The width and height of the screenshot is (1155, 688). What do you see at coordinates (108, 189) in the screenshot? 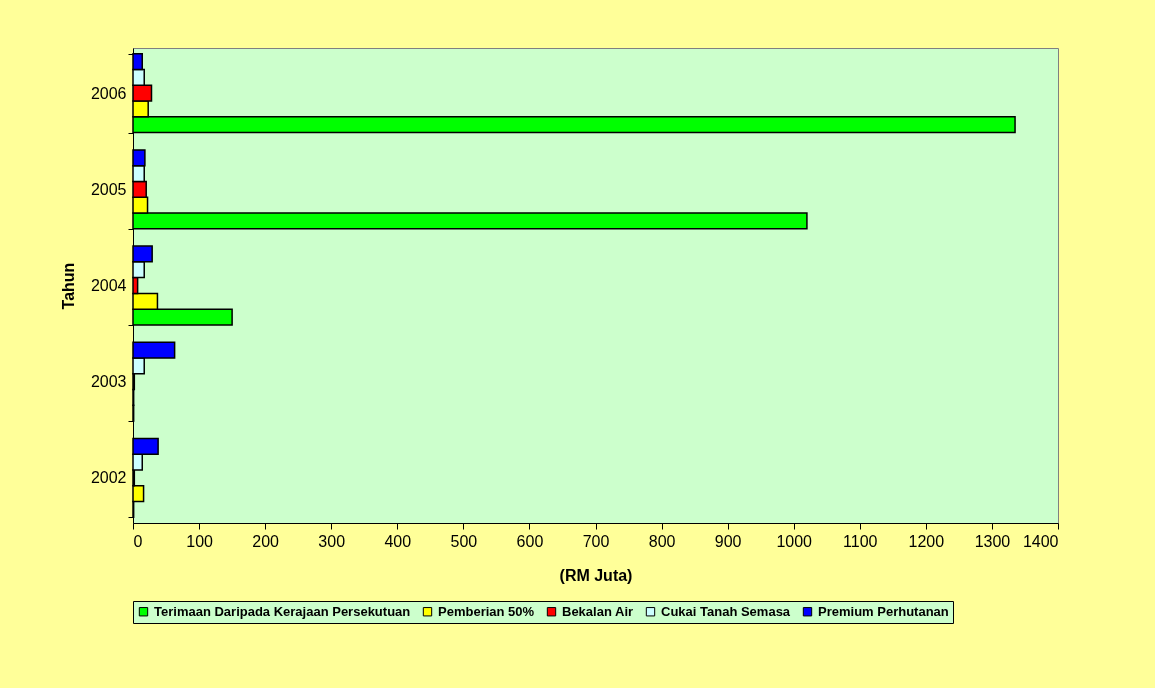
I see `y-tick-label: 2005` at bounding box center [108, 189].